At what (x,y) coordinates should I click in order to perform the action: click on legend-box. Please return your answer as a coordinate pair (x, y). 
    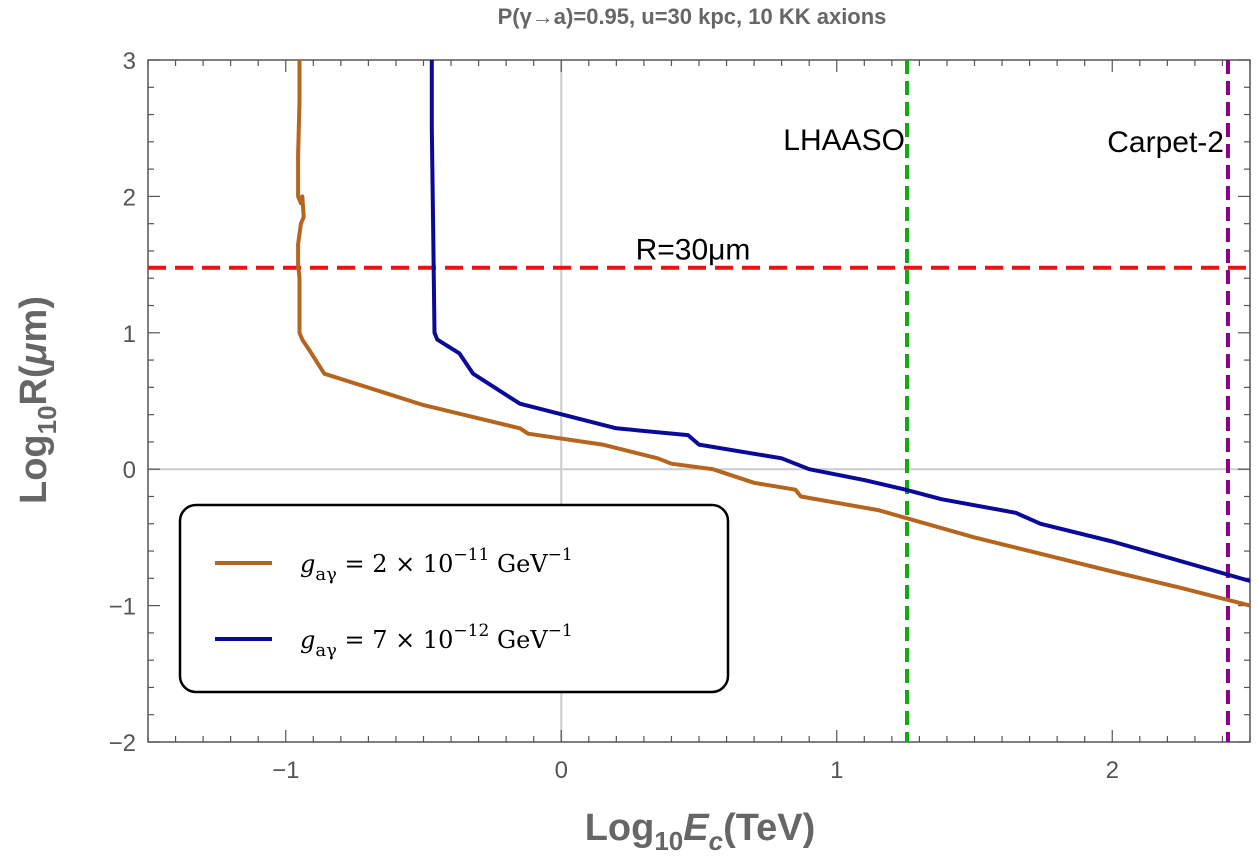
    Looking at the image, I should click on (454, 598).